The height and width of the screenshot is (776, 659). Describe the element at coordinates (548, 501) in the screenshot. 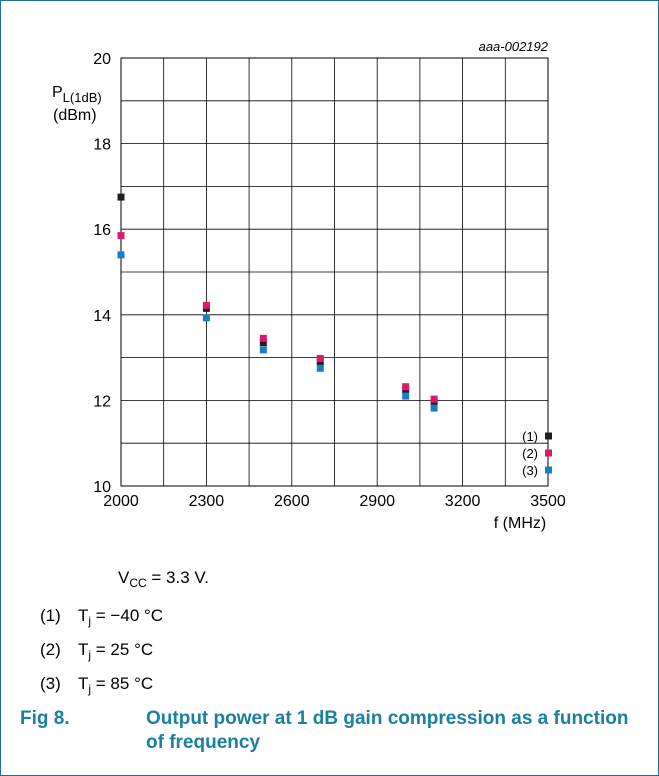

I see `x-tick-label: 3500` at that location.